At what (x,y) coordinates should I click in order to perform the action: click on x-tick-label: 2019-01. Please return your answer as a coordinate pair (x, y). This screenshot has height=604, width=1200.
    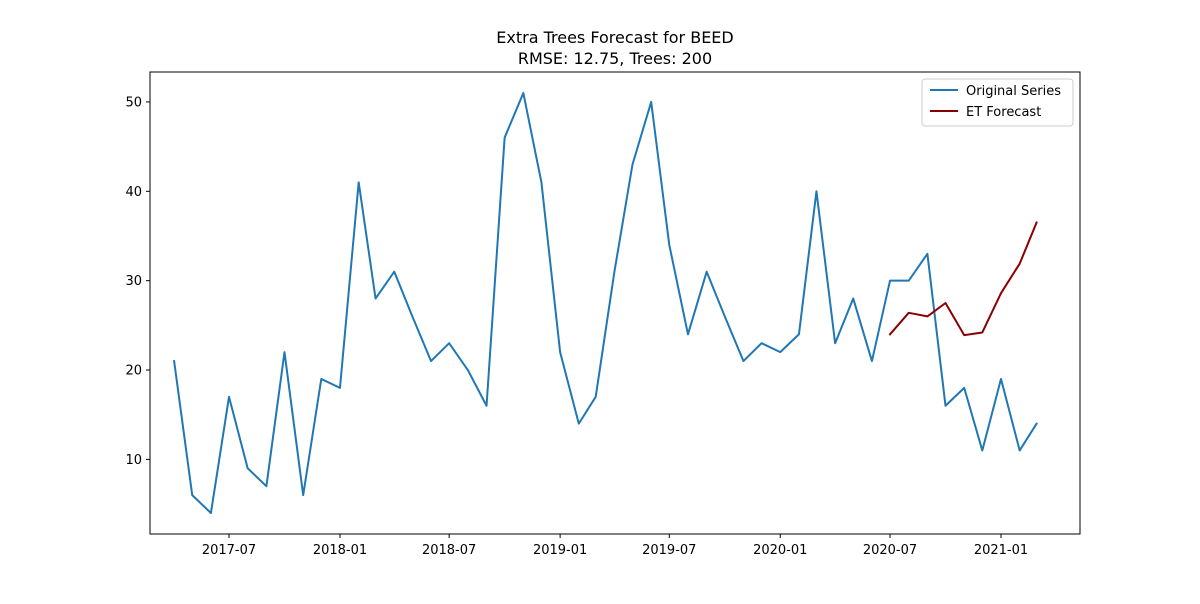
    Looking at the image, I should click on (560, 550).